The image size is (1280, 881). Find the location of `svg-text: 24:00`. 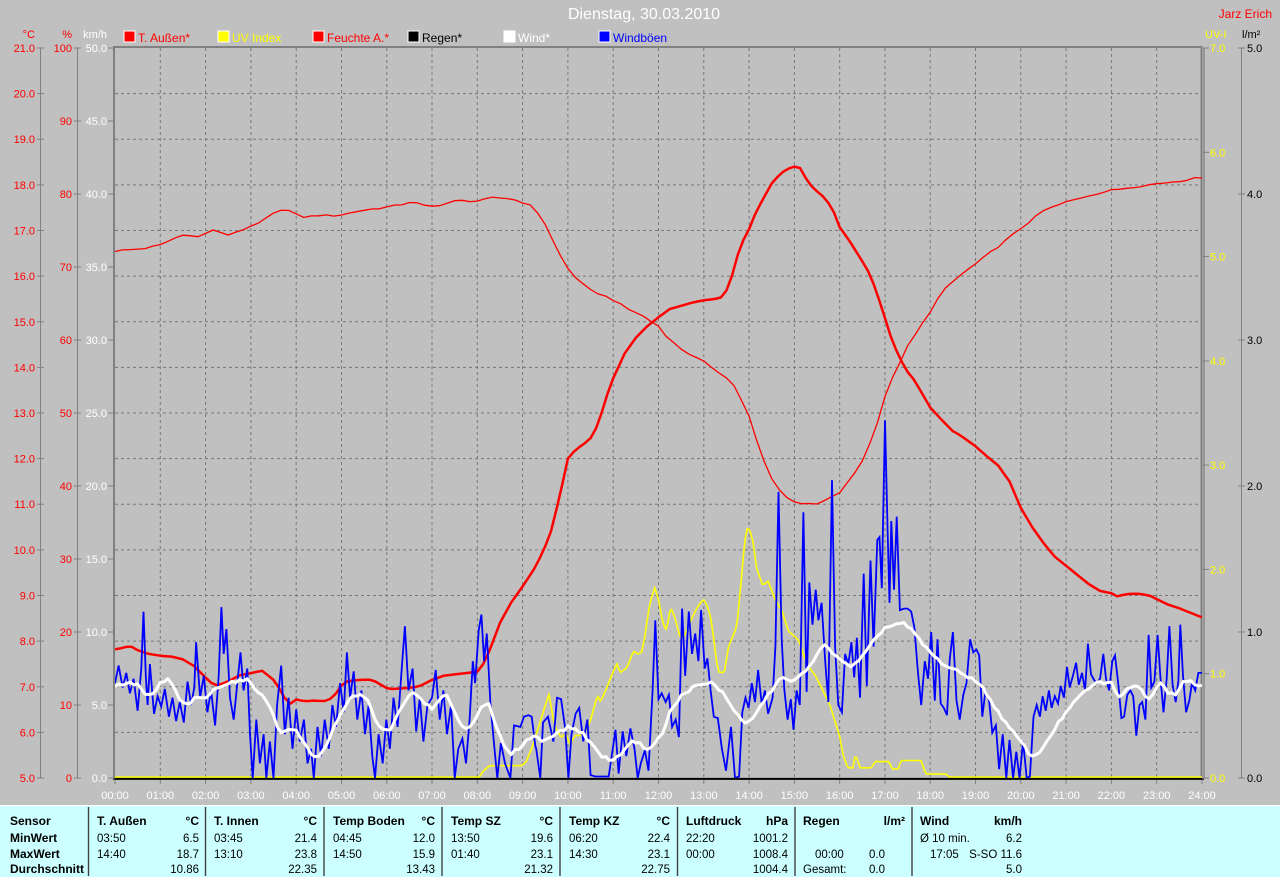

svg-text: 24:00 is located at coordinates (1202, 796).